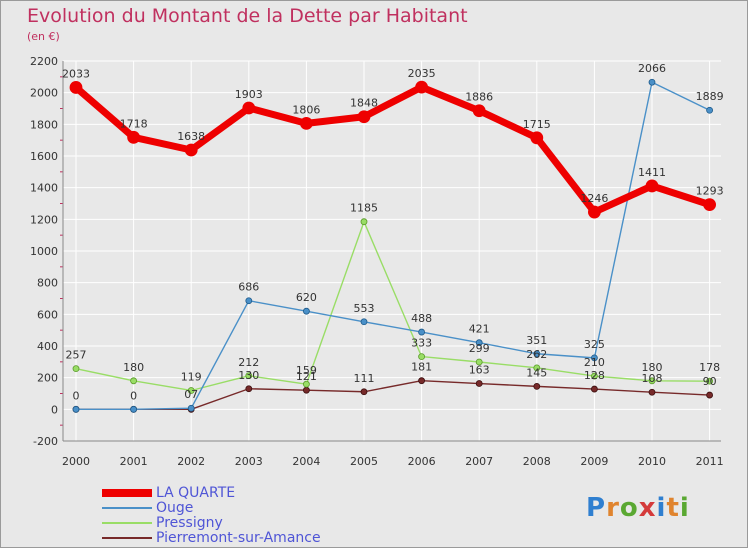 The height and width of the screenshot is (550, 750). Describe the element at coordinates (479, 461) in the screenshot. I see `x-tick-label: 2007` at that location.